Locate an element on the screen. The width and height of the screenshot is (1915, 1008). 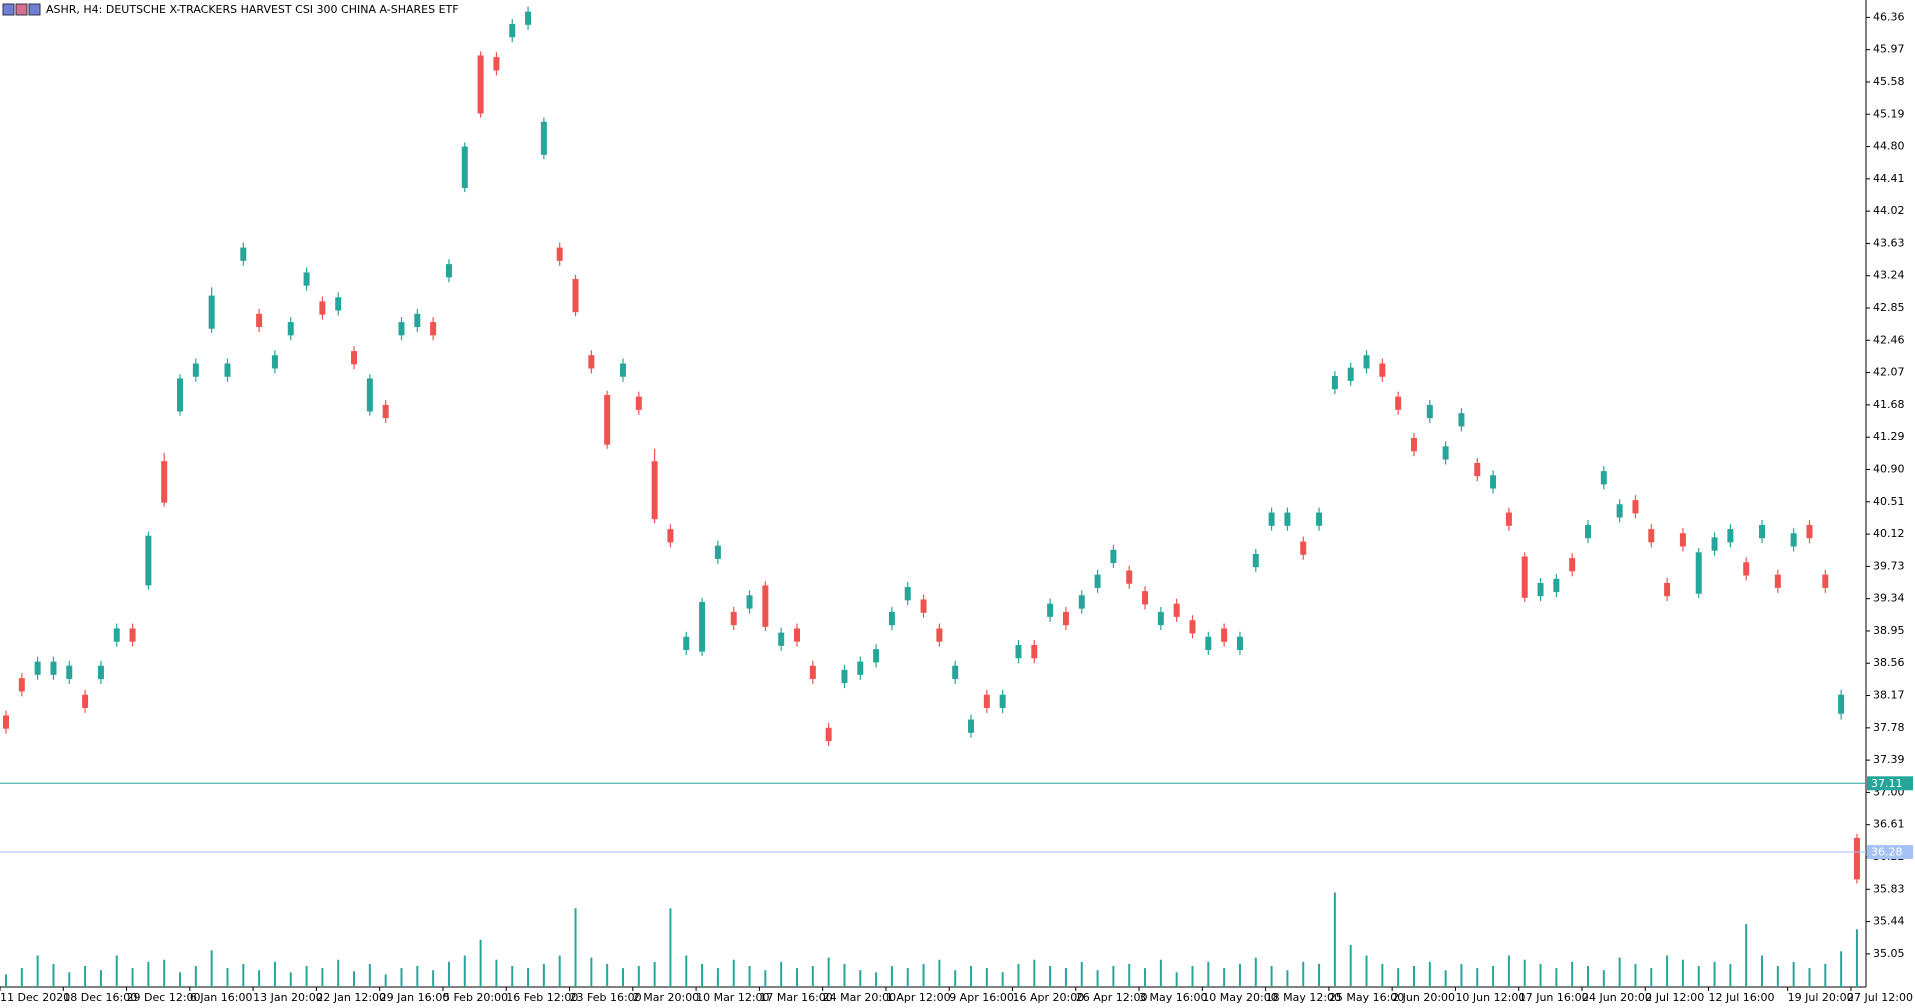
y-tick-label: 39.34 is located at coordinates (1889, 598).